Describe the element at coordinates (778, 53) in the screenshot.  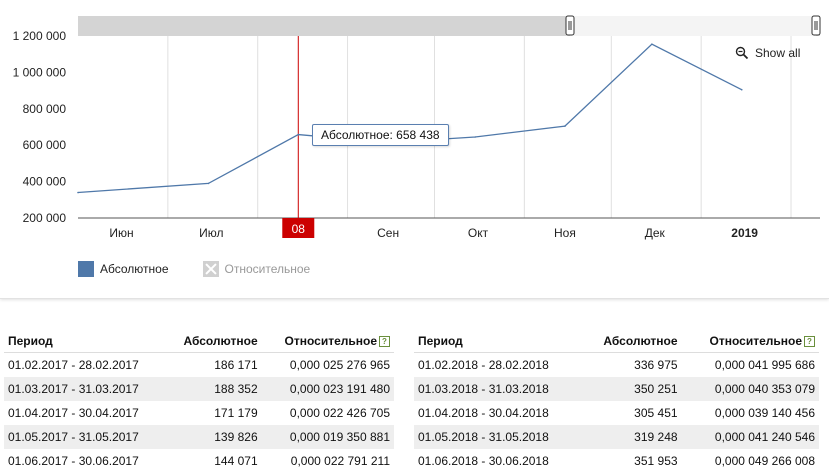
I see `show-all-label: Show all` at that location.